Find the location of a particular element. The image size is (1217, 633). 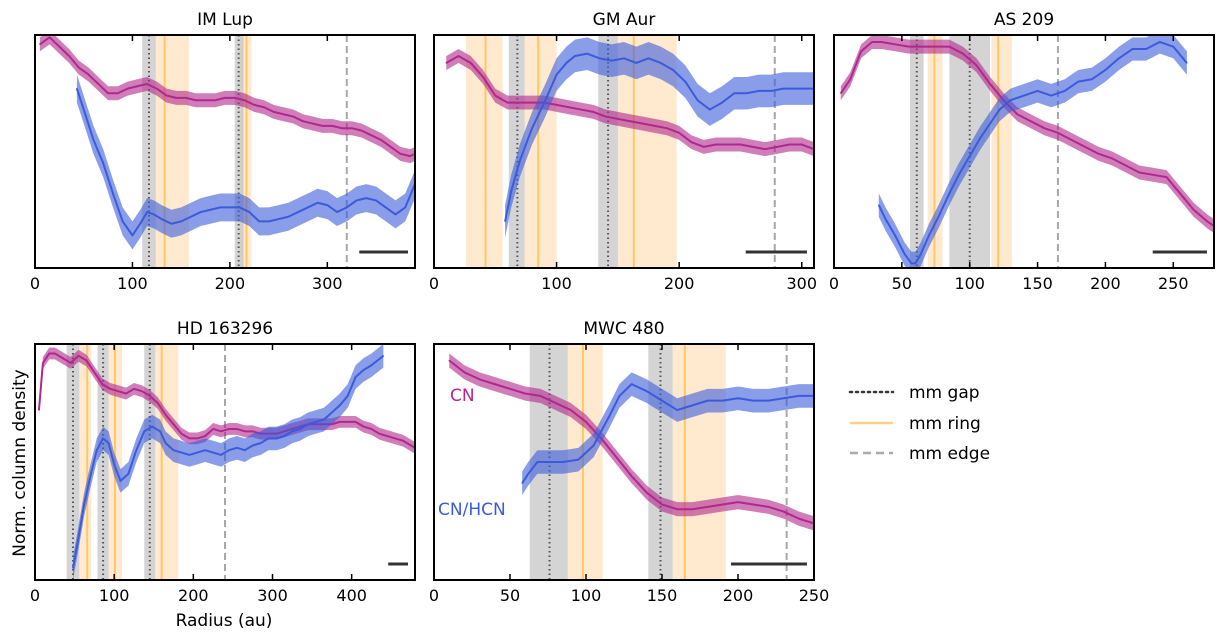

x-tick-label: 100 is located at coordinates (586, 595).